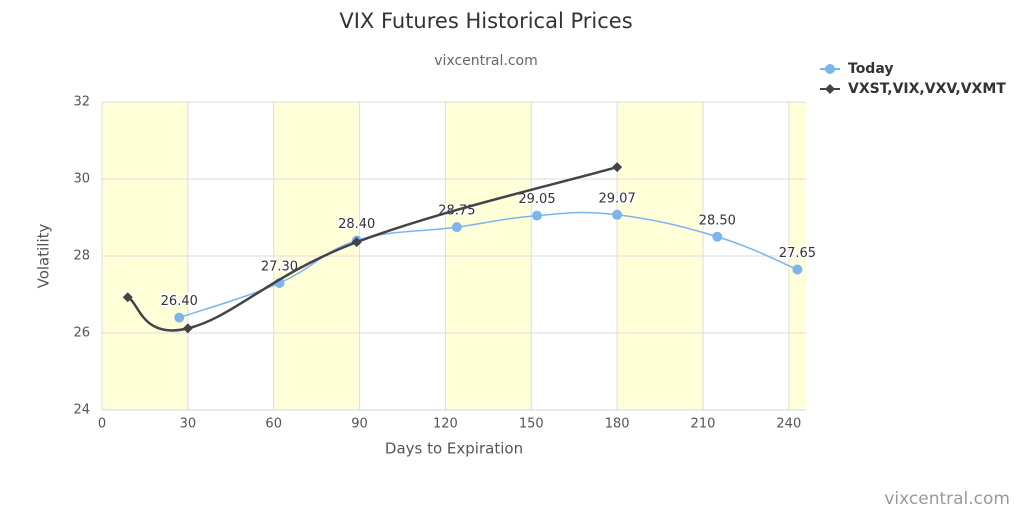 The image size is (1024, 512). I want to click on data-label: 27.65, so click(797, 253).